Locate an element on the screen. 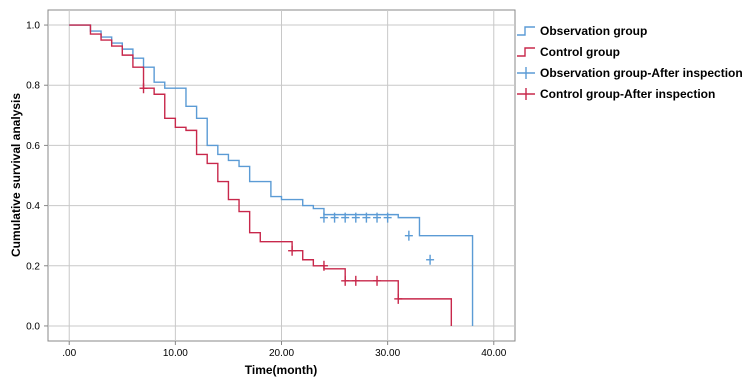 This screenshot has height=379, width=754. x-tick-label: 10.00 is located at coordinates (175, 353).